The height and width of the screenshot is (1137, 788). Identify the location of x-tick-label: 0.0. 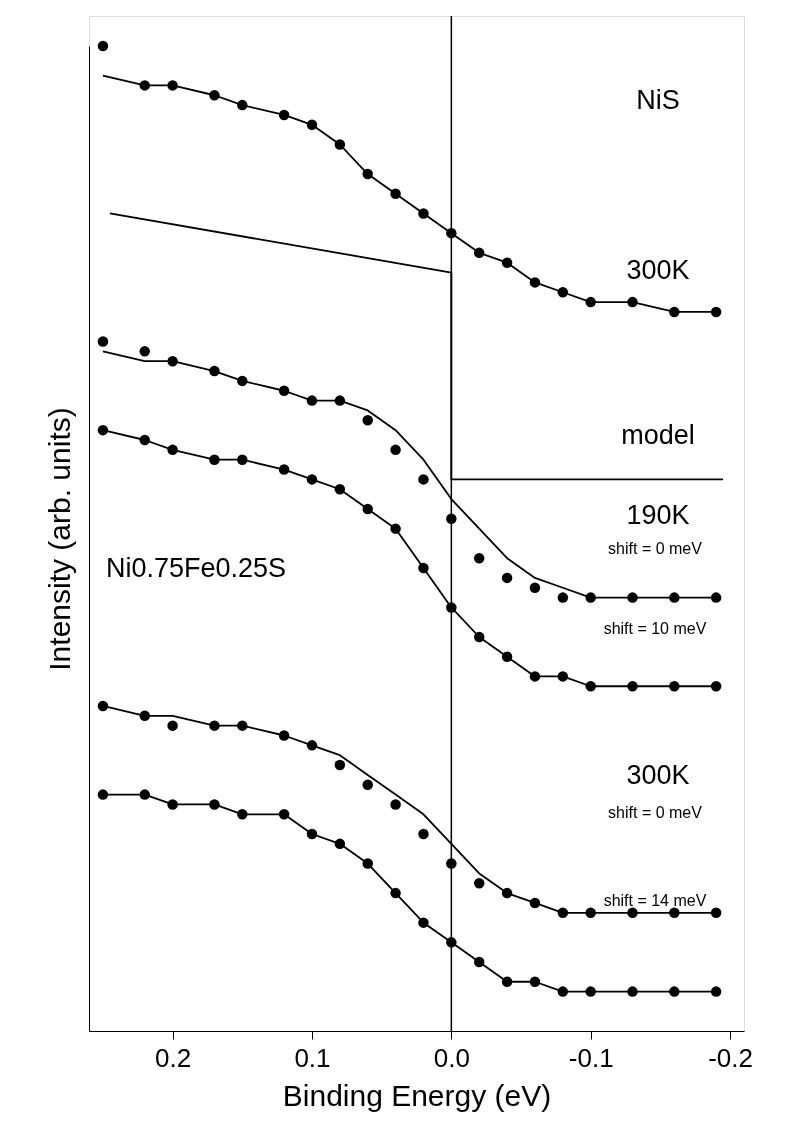
(451, 1057).